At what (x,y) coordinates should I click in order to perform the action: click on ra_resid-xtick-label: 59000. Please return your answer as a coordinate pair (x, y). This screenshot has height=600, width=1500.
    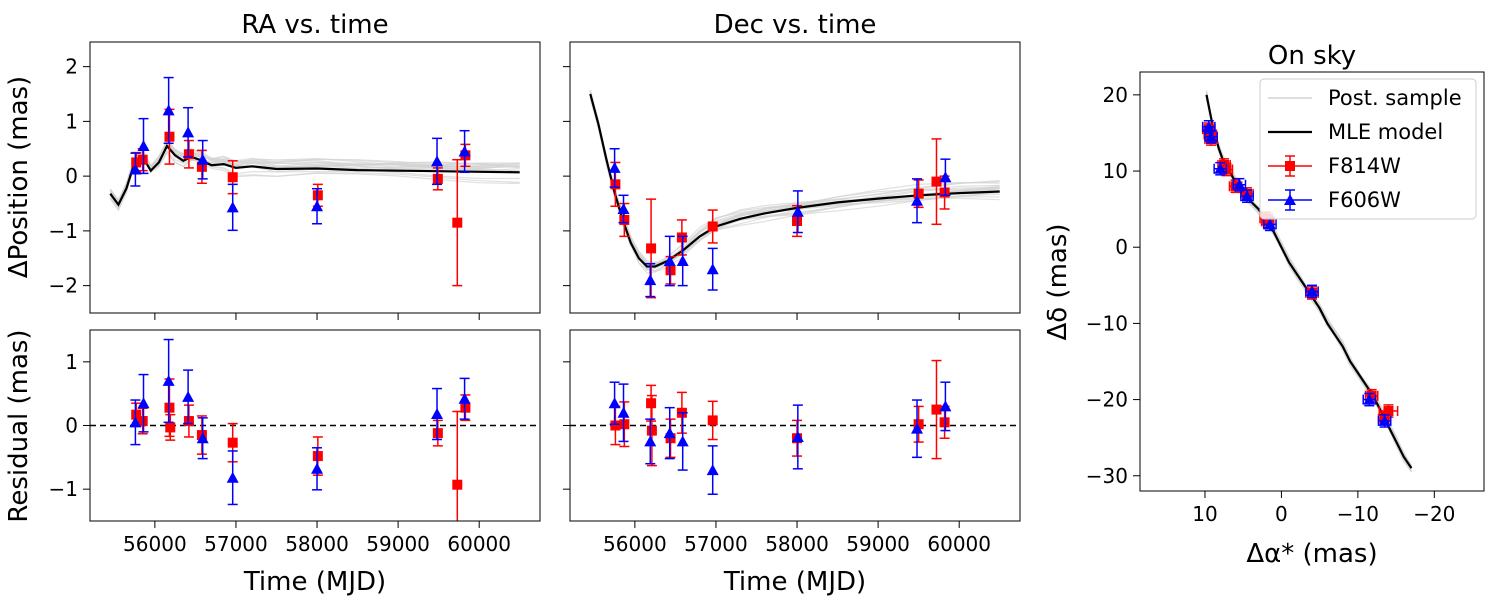
    Looking at the image, I should click on (398, 544).